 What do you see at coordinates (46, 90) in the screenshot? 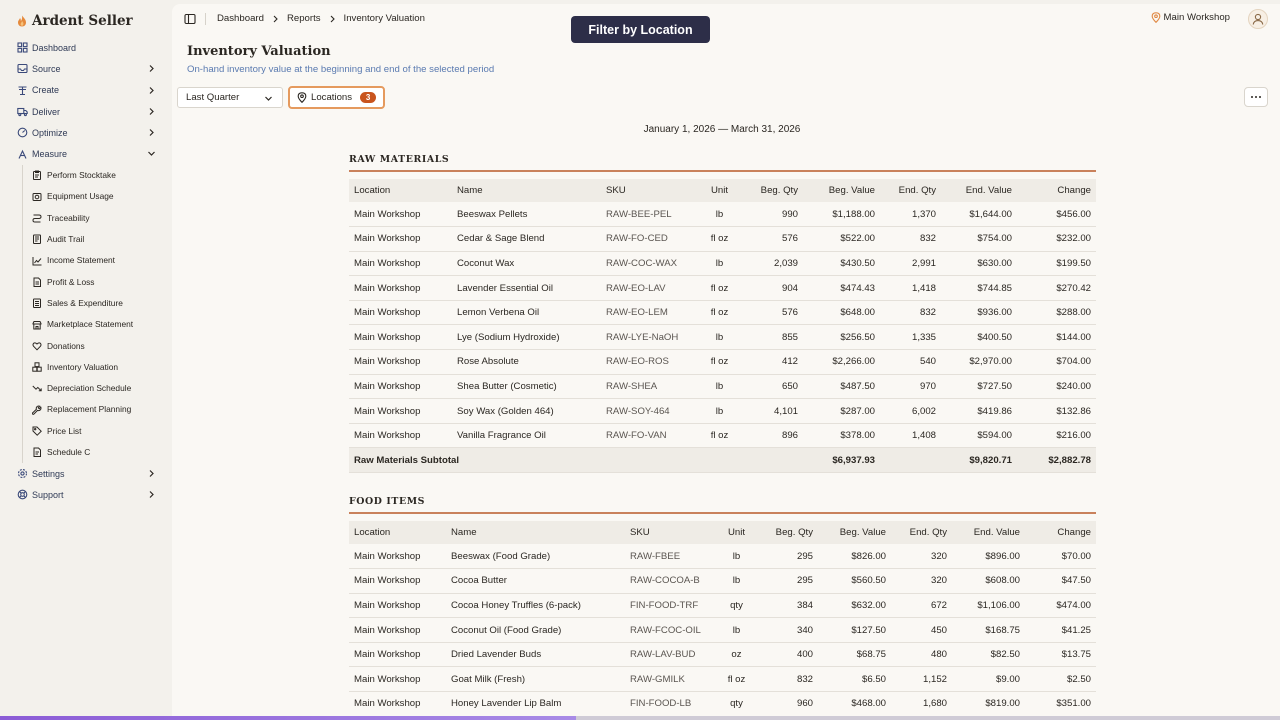
I see `sidebar-item-label: Create` at bounding box center [46, 90].